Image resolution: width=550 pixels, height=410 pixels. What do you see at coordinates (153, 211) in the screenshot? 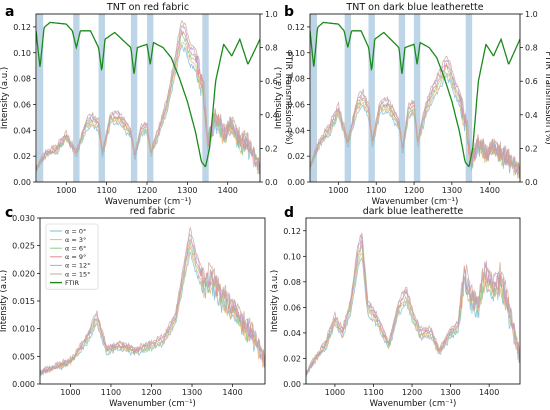
I see `panel-title: red fabric` at bounding box center [153, 211].